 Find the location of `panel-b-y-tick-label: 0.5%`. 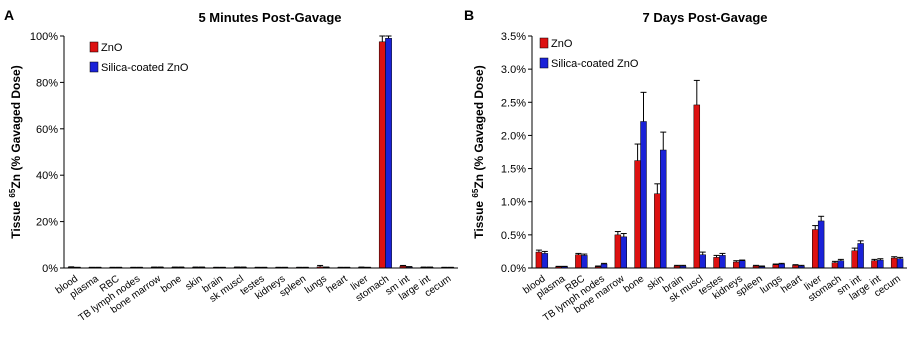

panel-b-y-tick-label: 0.5% is located at coordinates (513, 236).